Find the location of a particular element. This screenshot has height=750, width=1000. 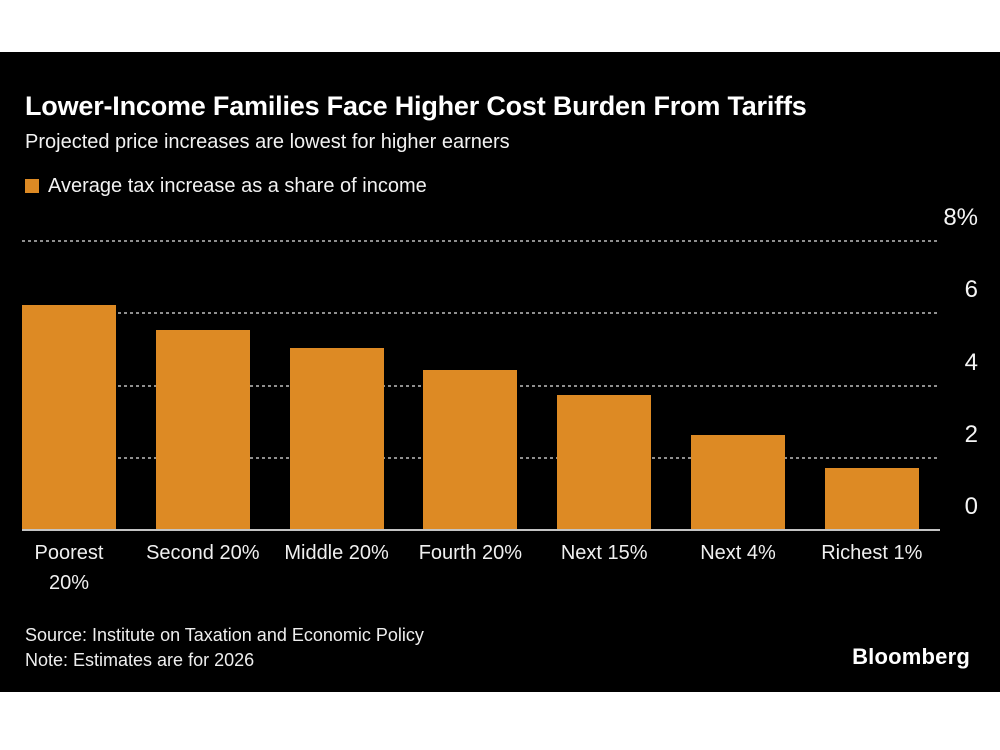

y-tick-label-2: 2 is located at coordinates (971, 434).